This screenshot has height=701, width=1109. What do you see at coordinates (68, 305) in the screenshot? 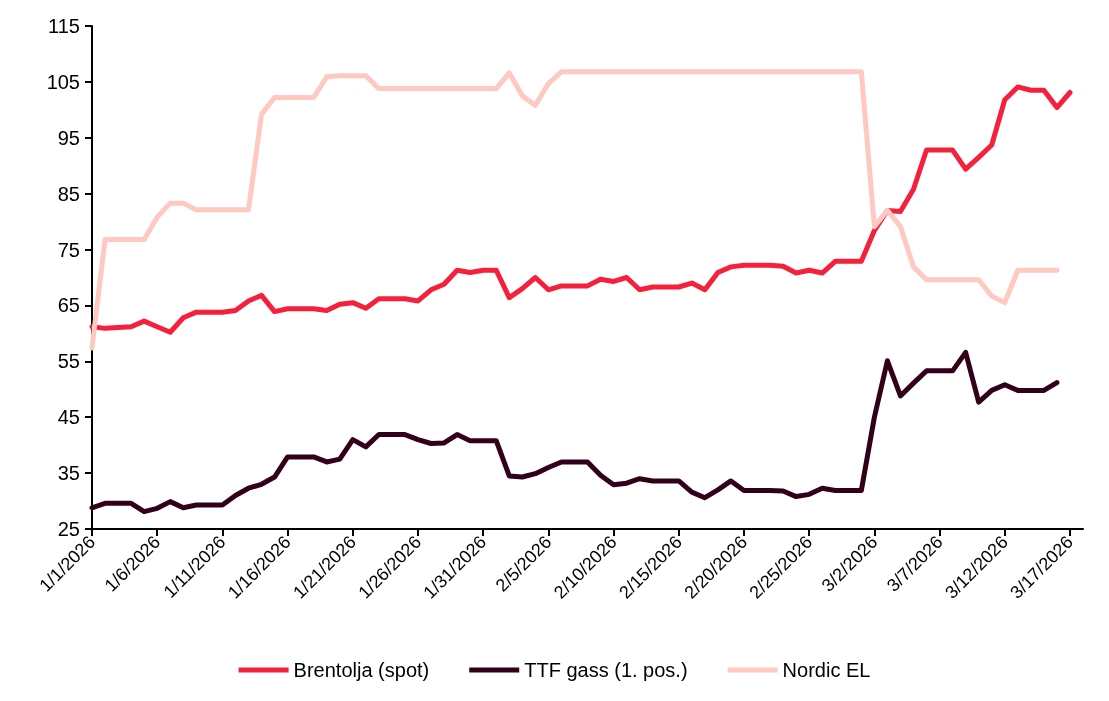
I see `y-tick-label: 65` at bounding box center [68, 305].